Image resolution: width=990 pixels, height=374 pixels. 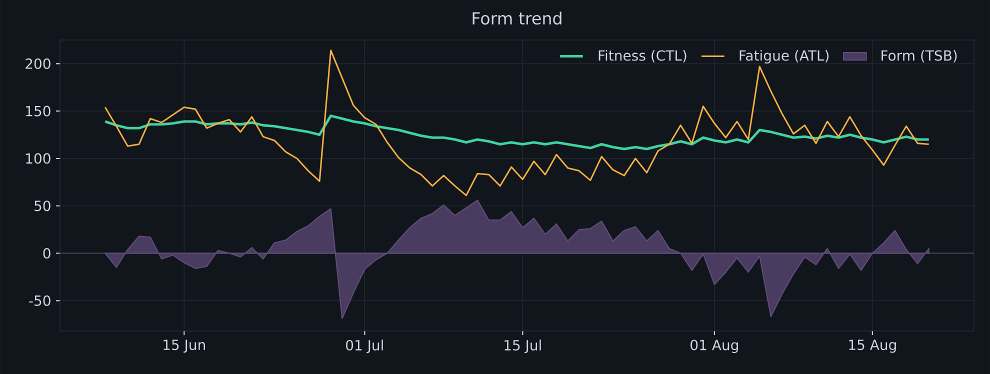 I want to click on x-tick-label: 15 Jun, so click(x=184, y=346).